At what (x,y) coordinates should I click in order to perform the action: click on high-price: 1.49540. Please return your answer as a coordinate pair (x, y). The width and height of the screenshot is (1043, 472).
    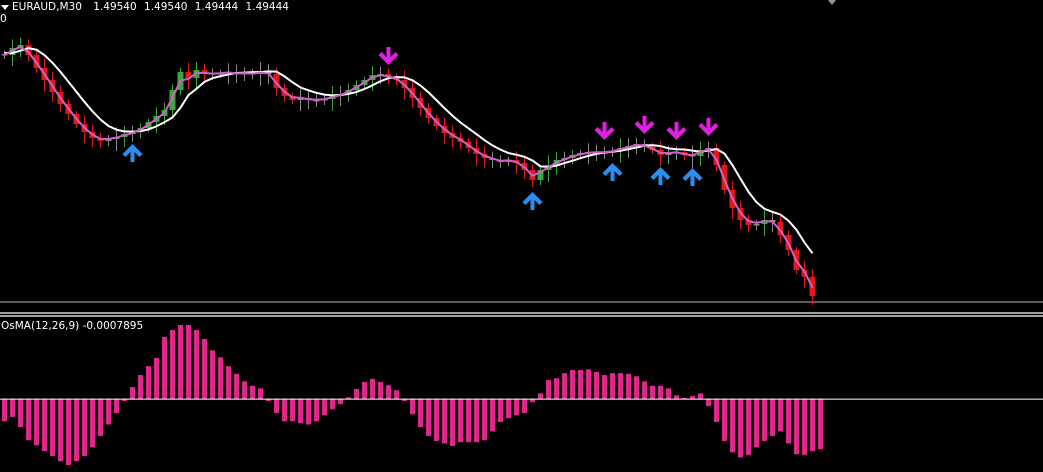
    Looking at the image, I should click on (166, 7).